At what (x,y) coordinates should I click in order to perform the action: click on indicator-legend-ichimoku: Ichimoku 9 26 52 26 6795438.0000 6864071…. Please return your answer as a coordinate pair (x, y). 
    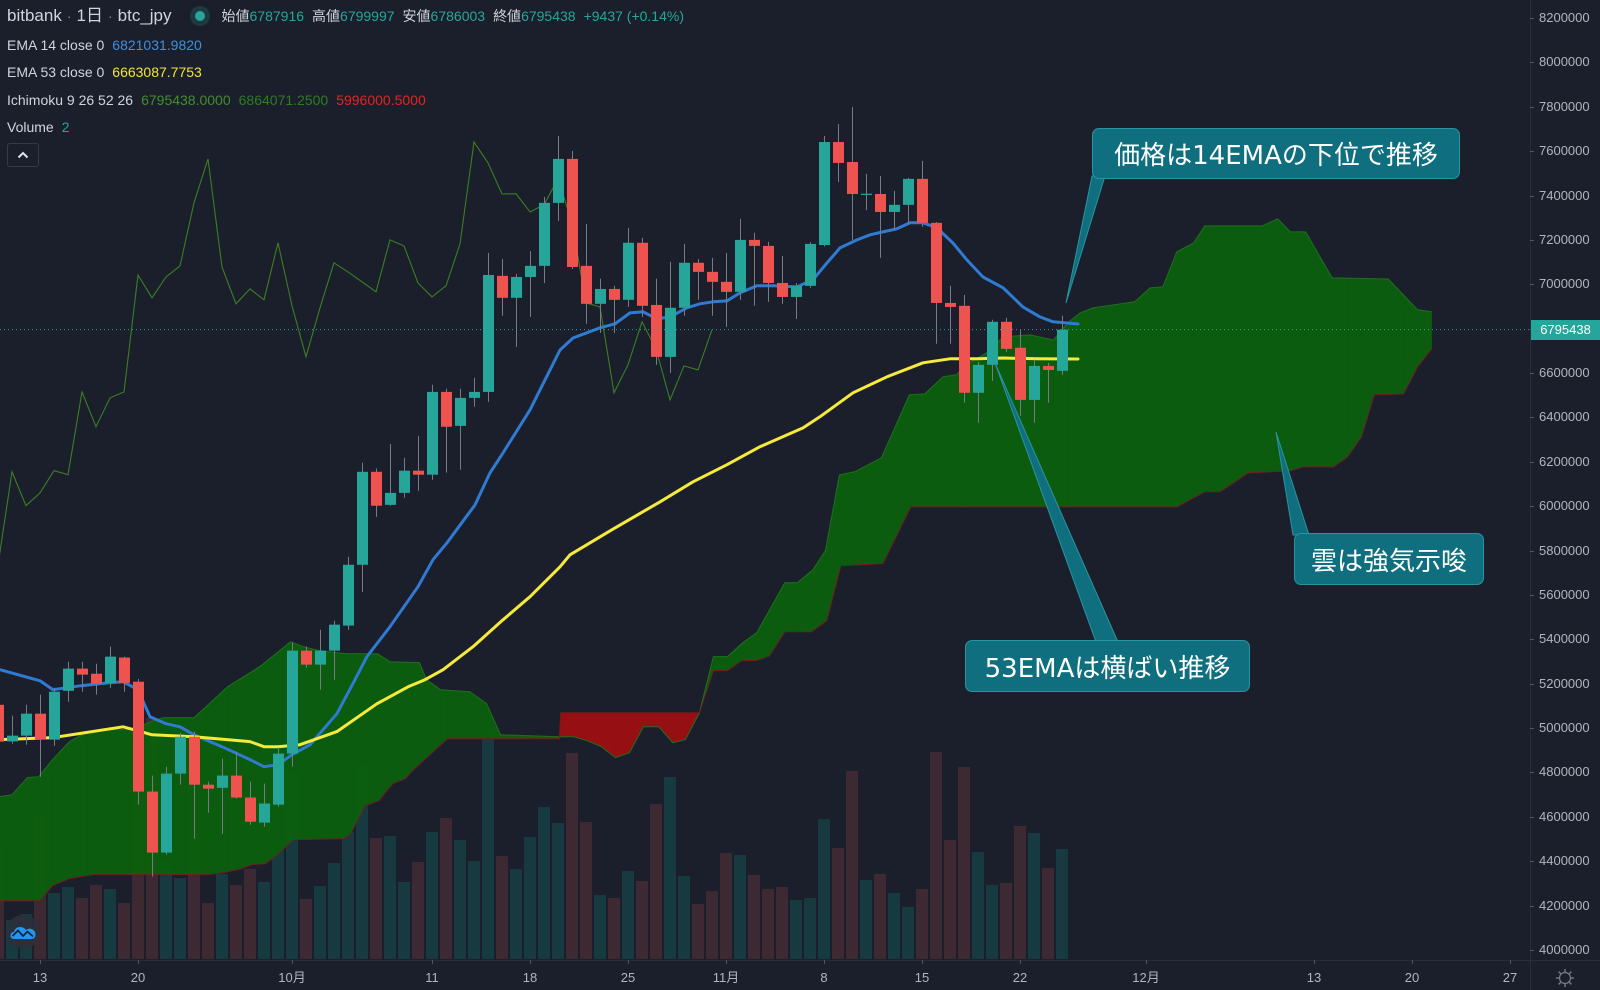
    Looking at the image, I should click on (216, 100).